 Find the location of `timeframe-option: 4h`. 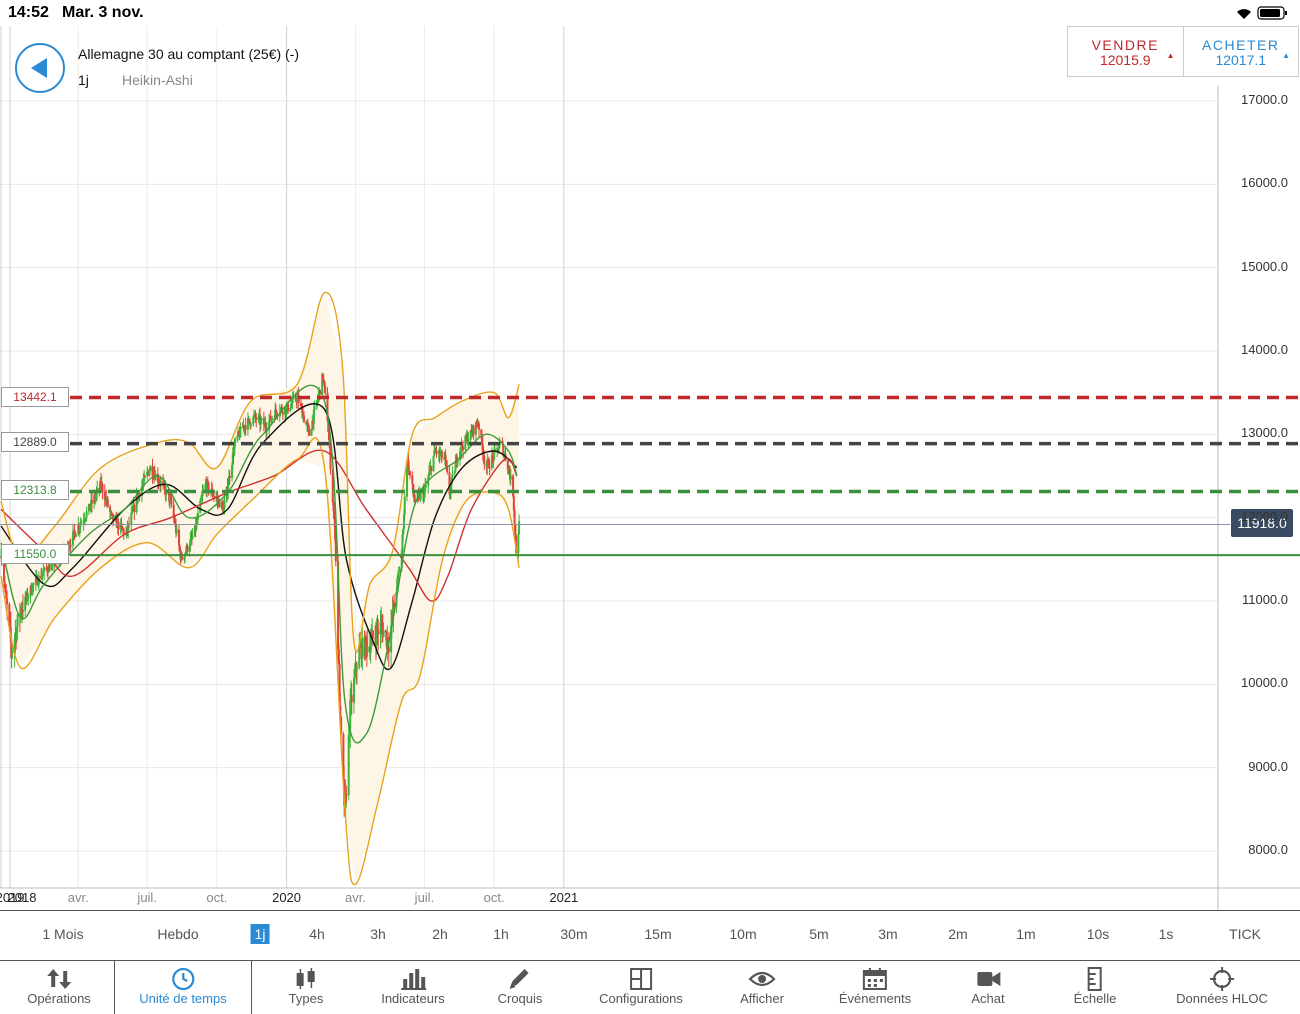

timeframe-option: 4h is located at coordinates (317, 934).